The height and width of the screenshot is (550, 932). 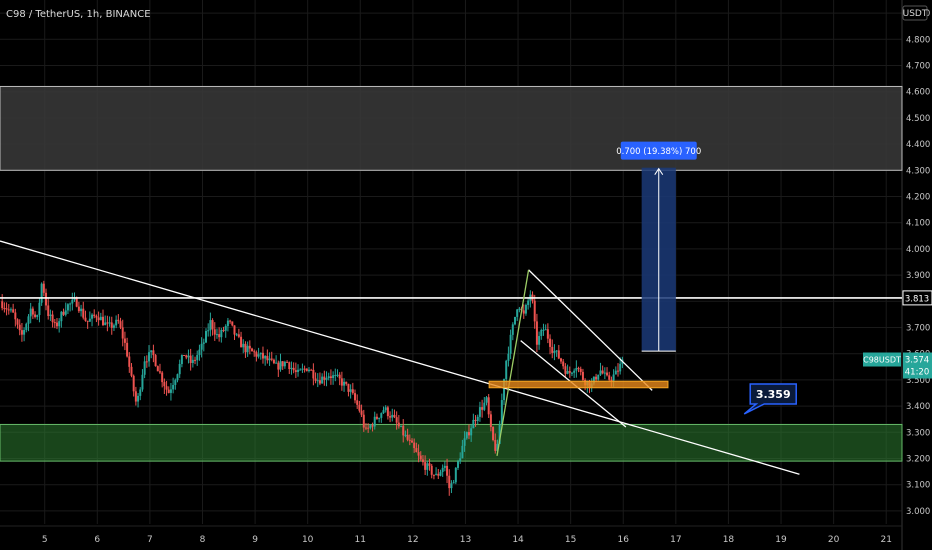 What do you see at coordinates (917, 298) in the screenshot?
I see `level-price-badge` at bounding box center [917, 298].